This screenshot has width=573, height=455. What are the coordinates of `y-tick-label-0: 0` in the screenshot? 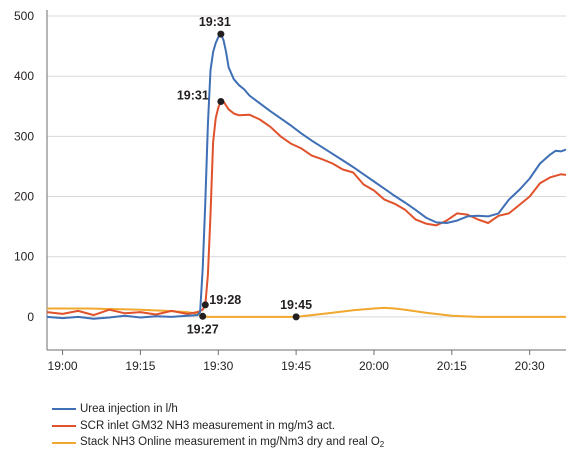 It's located at (30, 317).